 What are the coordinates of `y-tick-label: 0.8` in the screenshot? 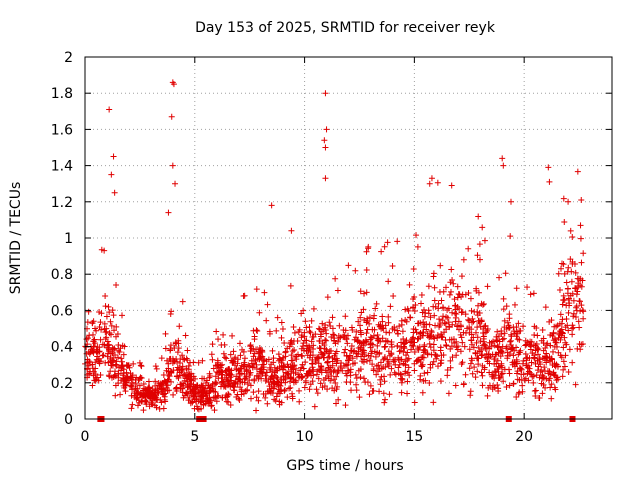 It's located at (62, 275).